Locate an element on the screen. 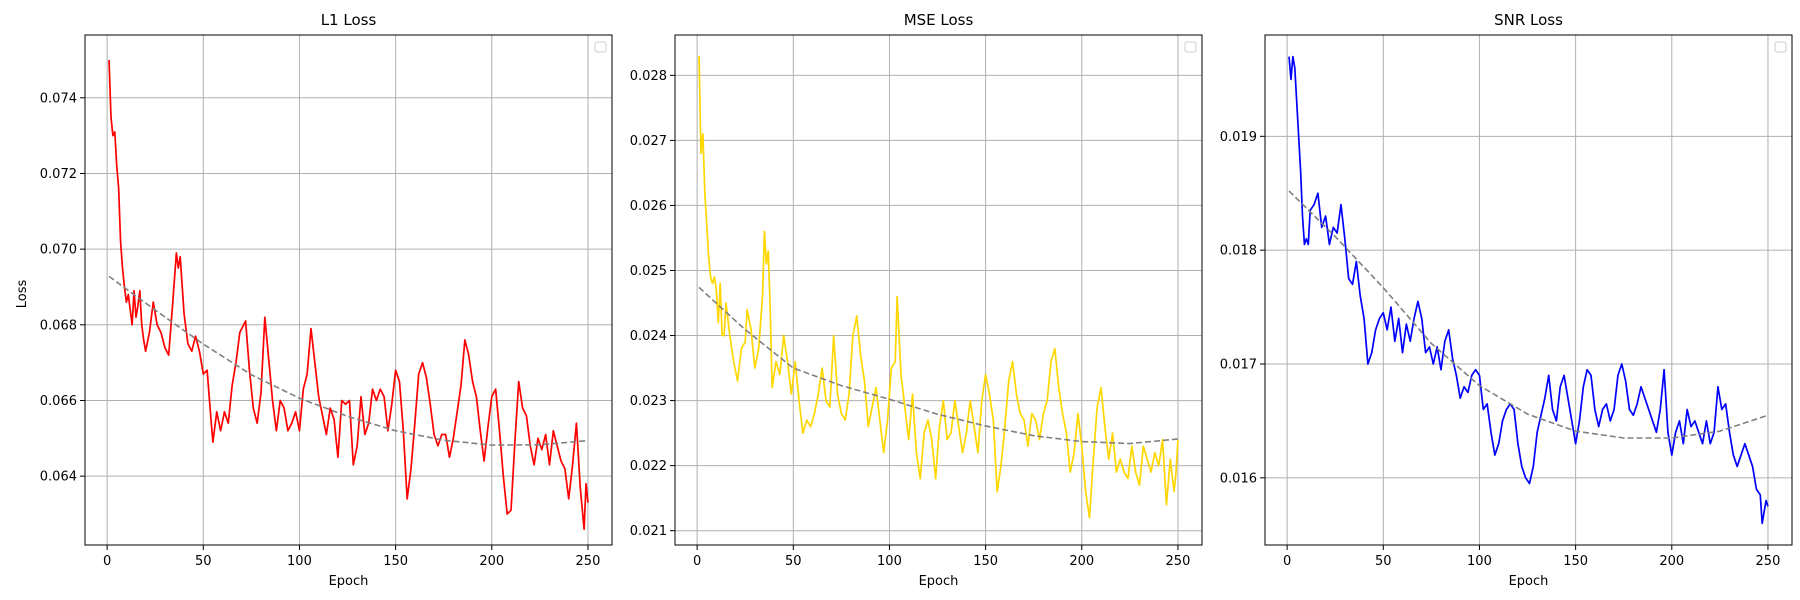  y-tick-label: 0.026 is located at coordinates (648, 206).